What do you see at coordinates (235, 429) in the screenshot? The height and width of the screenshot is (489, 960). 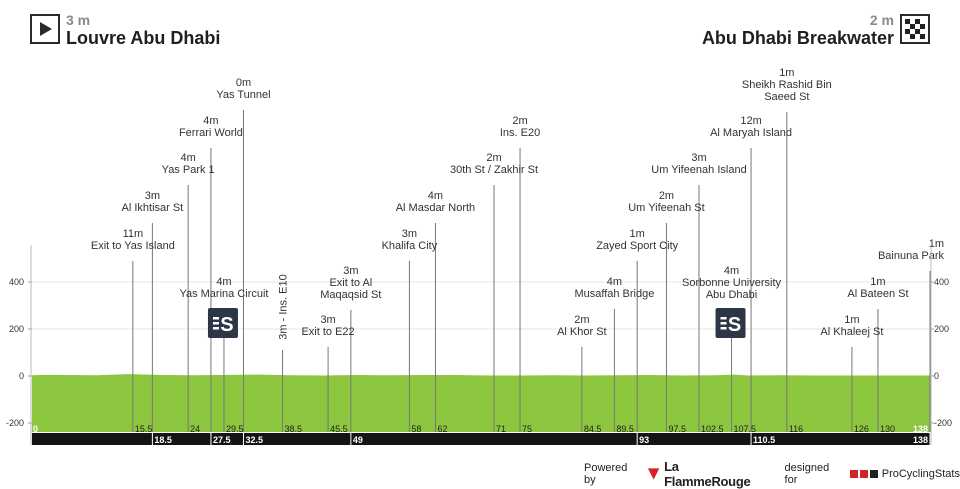 I see `km-label: 29.5` at bounding box center [235, 429].